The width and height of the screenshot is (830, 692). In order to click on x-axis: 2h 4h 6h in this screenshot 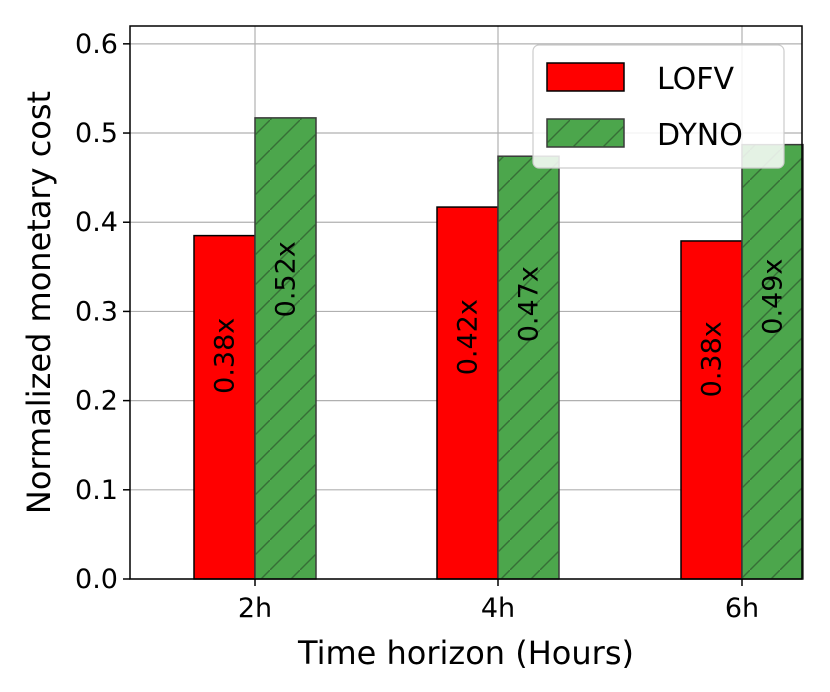, I will do `click(498, 601)`.